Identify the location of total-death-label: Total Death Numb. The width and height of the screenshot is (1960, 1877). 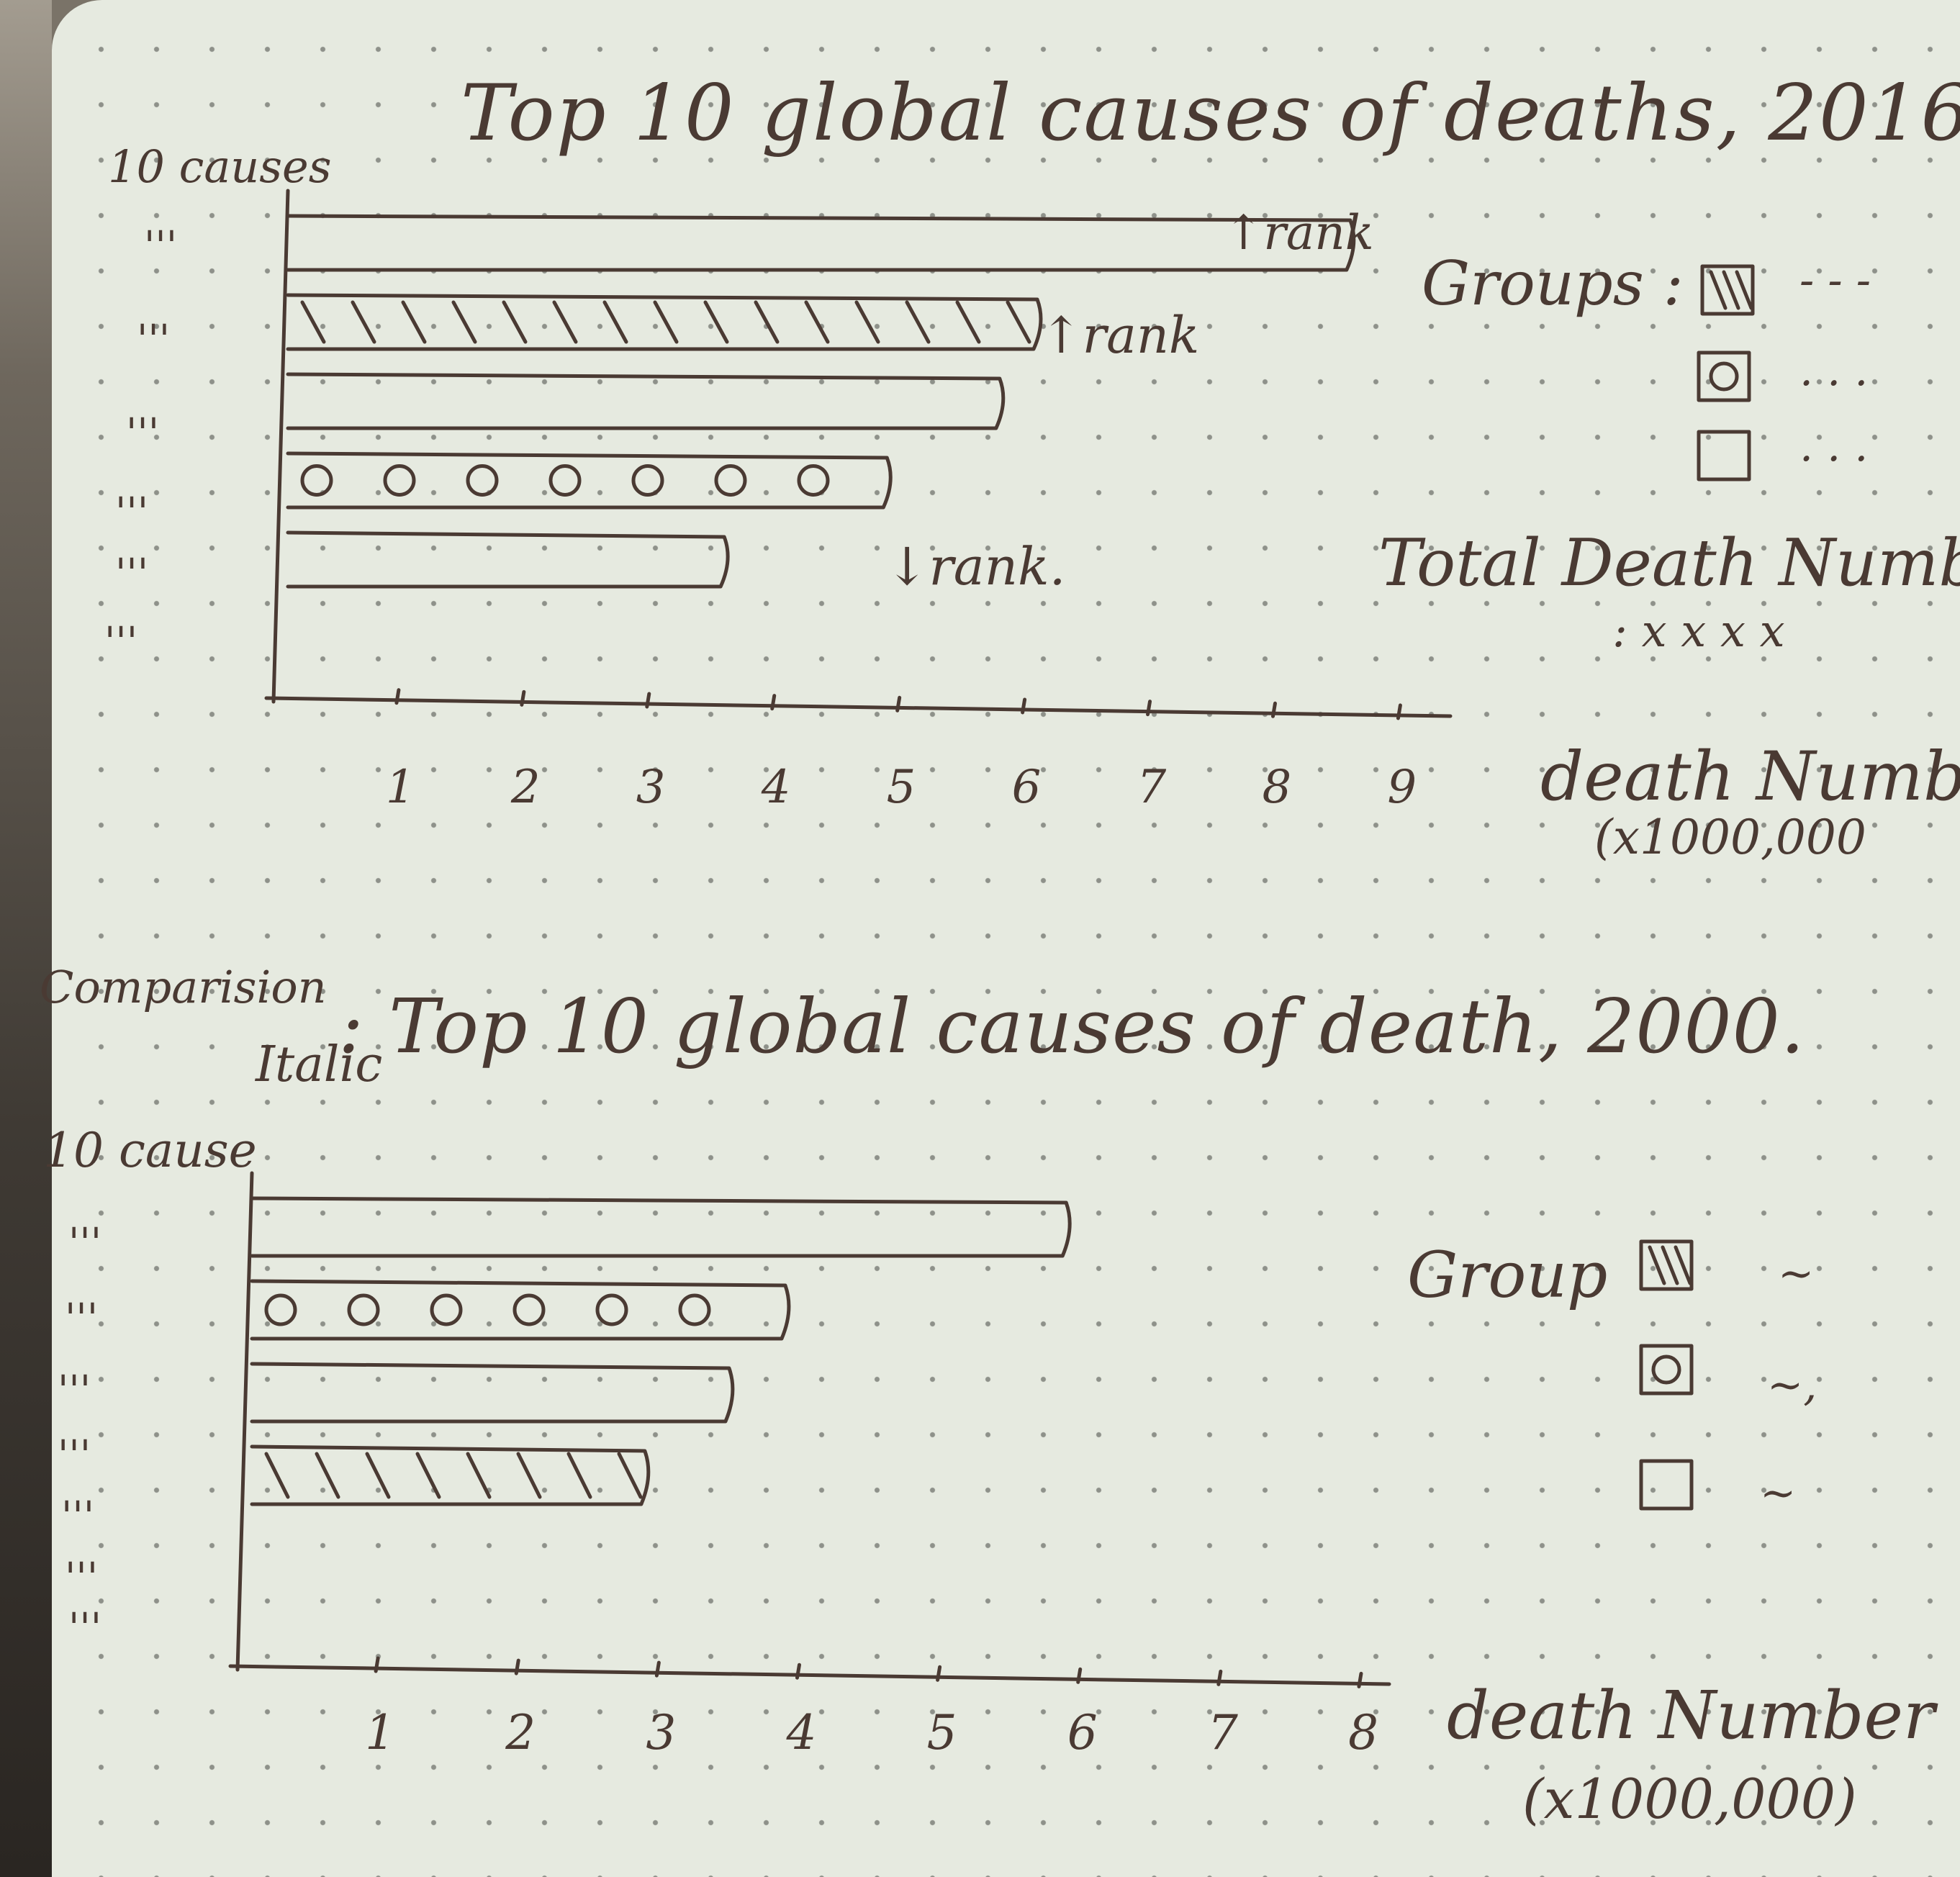
(1669, 563).